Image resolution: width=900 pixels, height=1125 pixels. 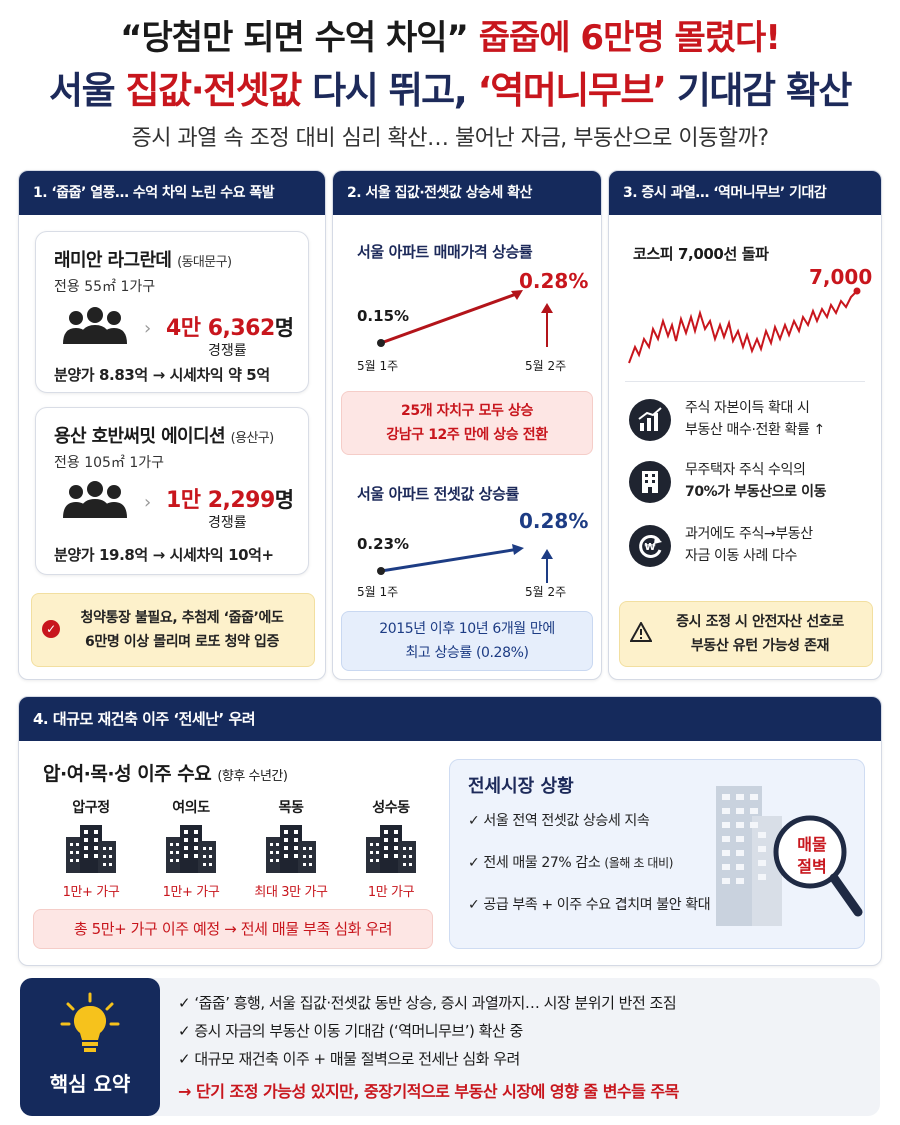 I want to click on applicant-count: 4만 6,362명, so click(x=230, y=328).